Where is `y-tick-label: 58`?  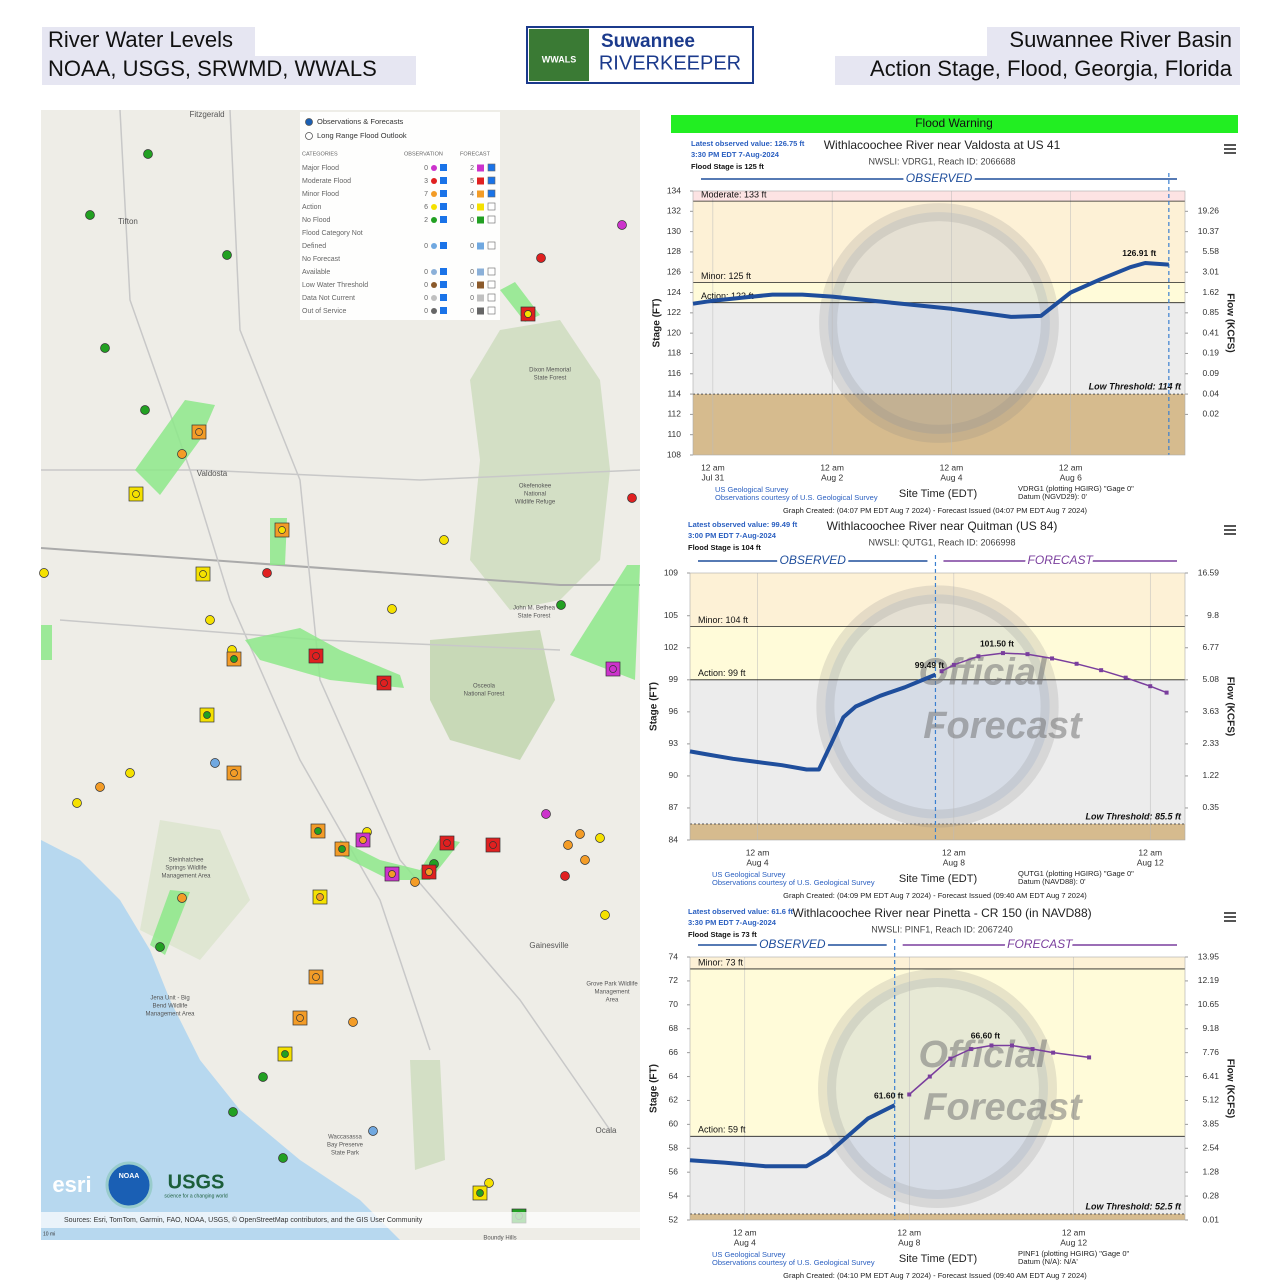 y-tick-label: 58 is located at coordinates (674, 1148).